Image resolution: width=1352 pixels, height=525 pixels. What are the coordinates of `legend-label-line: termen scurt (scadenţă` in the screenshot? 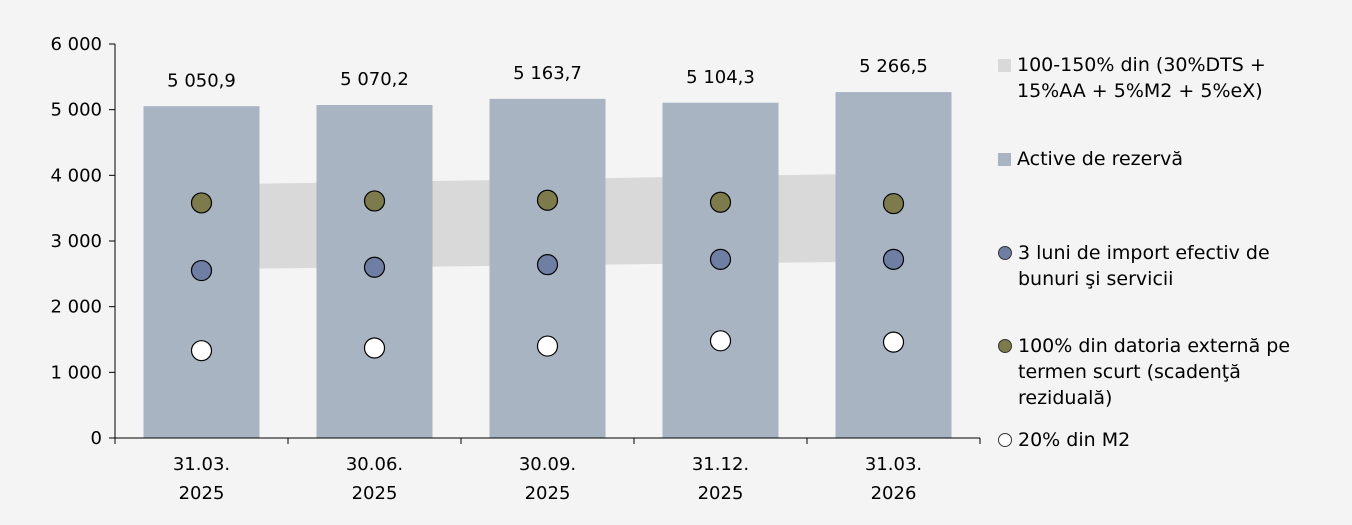 It's located at (1129, 372).